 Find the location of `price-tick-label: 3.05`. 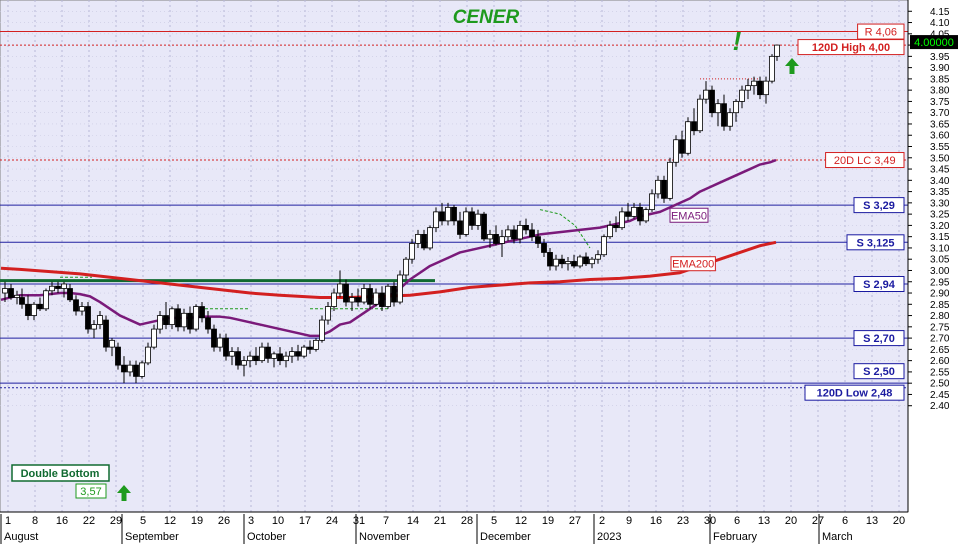

price-tick-label: 3.05 is located at coordinates (940, 260).